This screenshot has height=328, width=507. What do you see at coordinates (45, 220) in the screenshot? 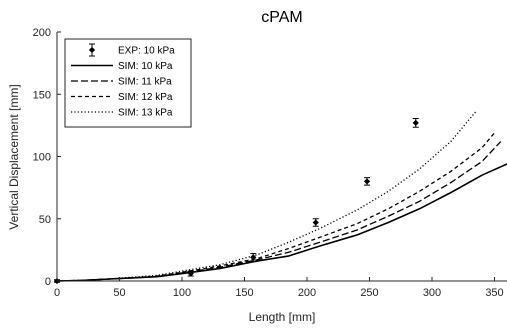
I see `y-tick-label-1: 50` at bounding box center [45, 220].